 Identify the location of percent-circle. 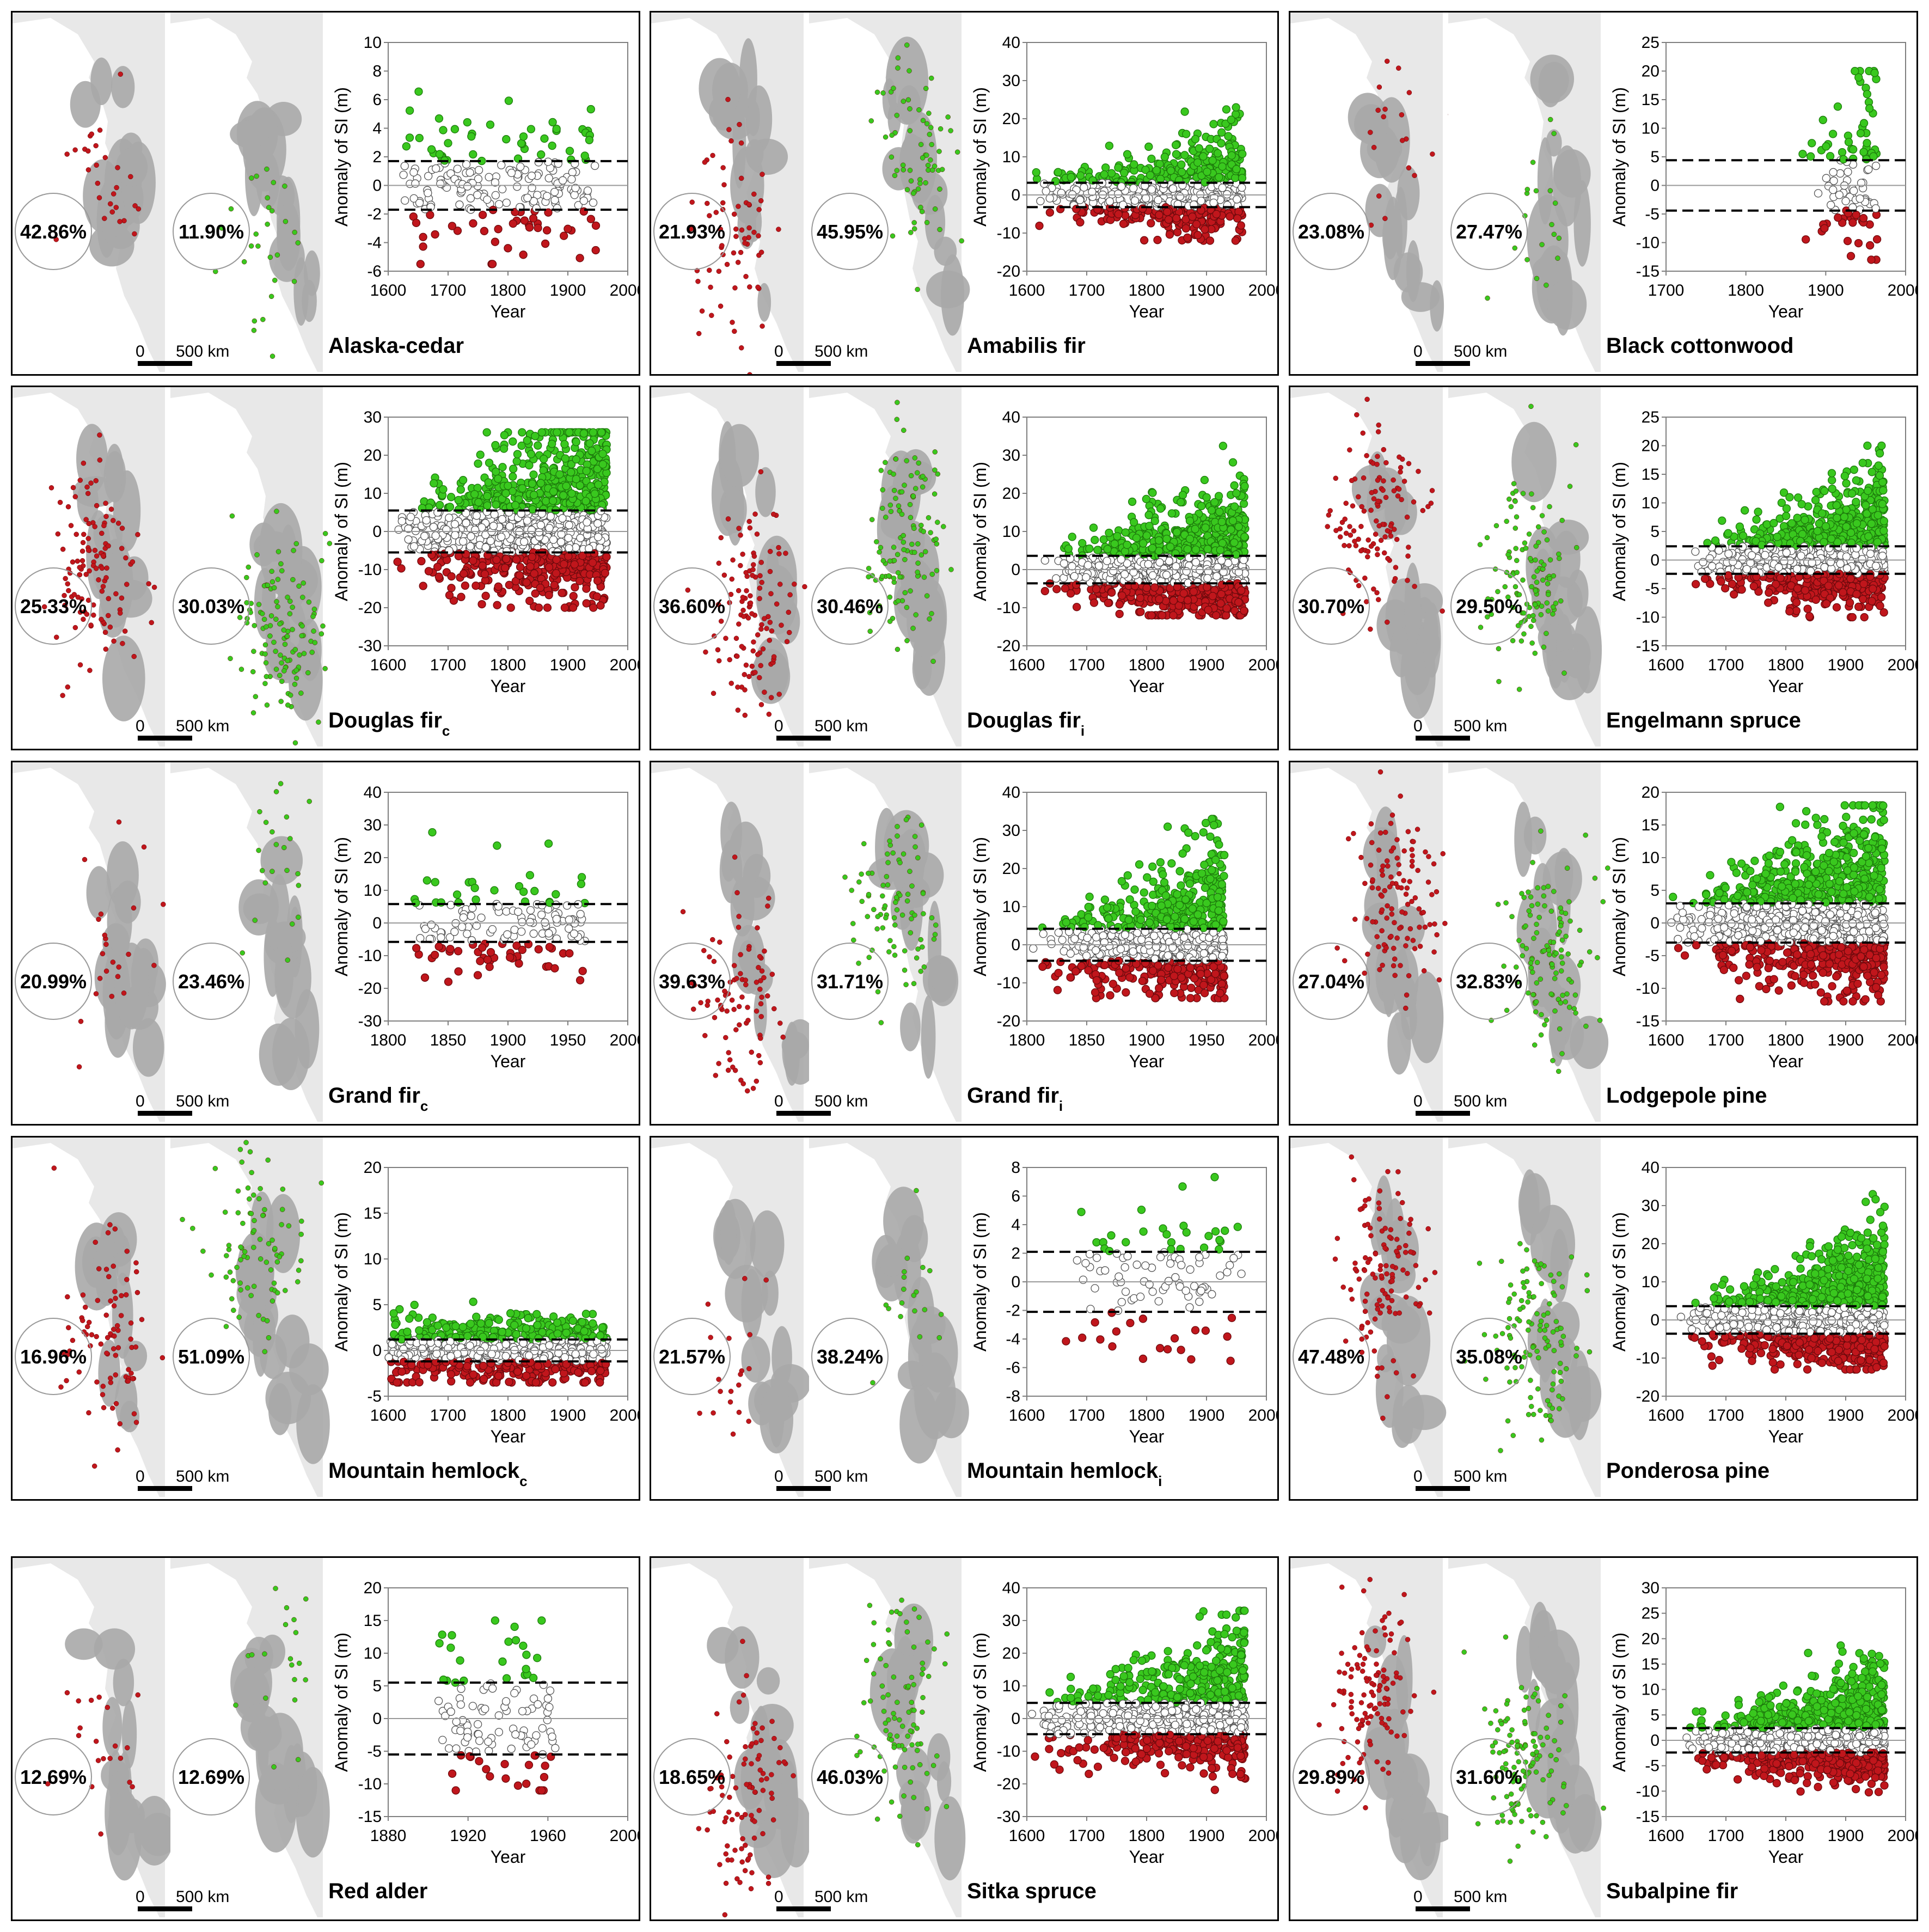
(211, 231).